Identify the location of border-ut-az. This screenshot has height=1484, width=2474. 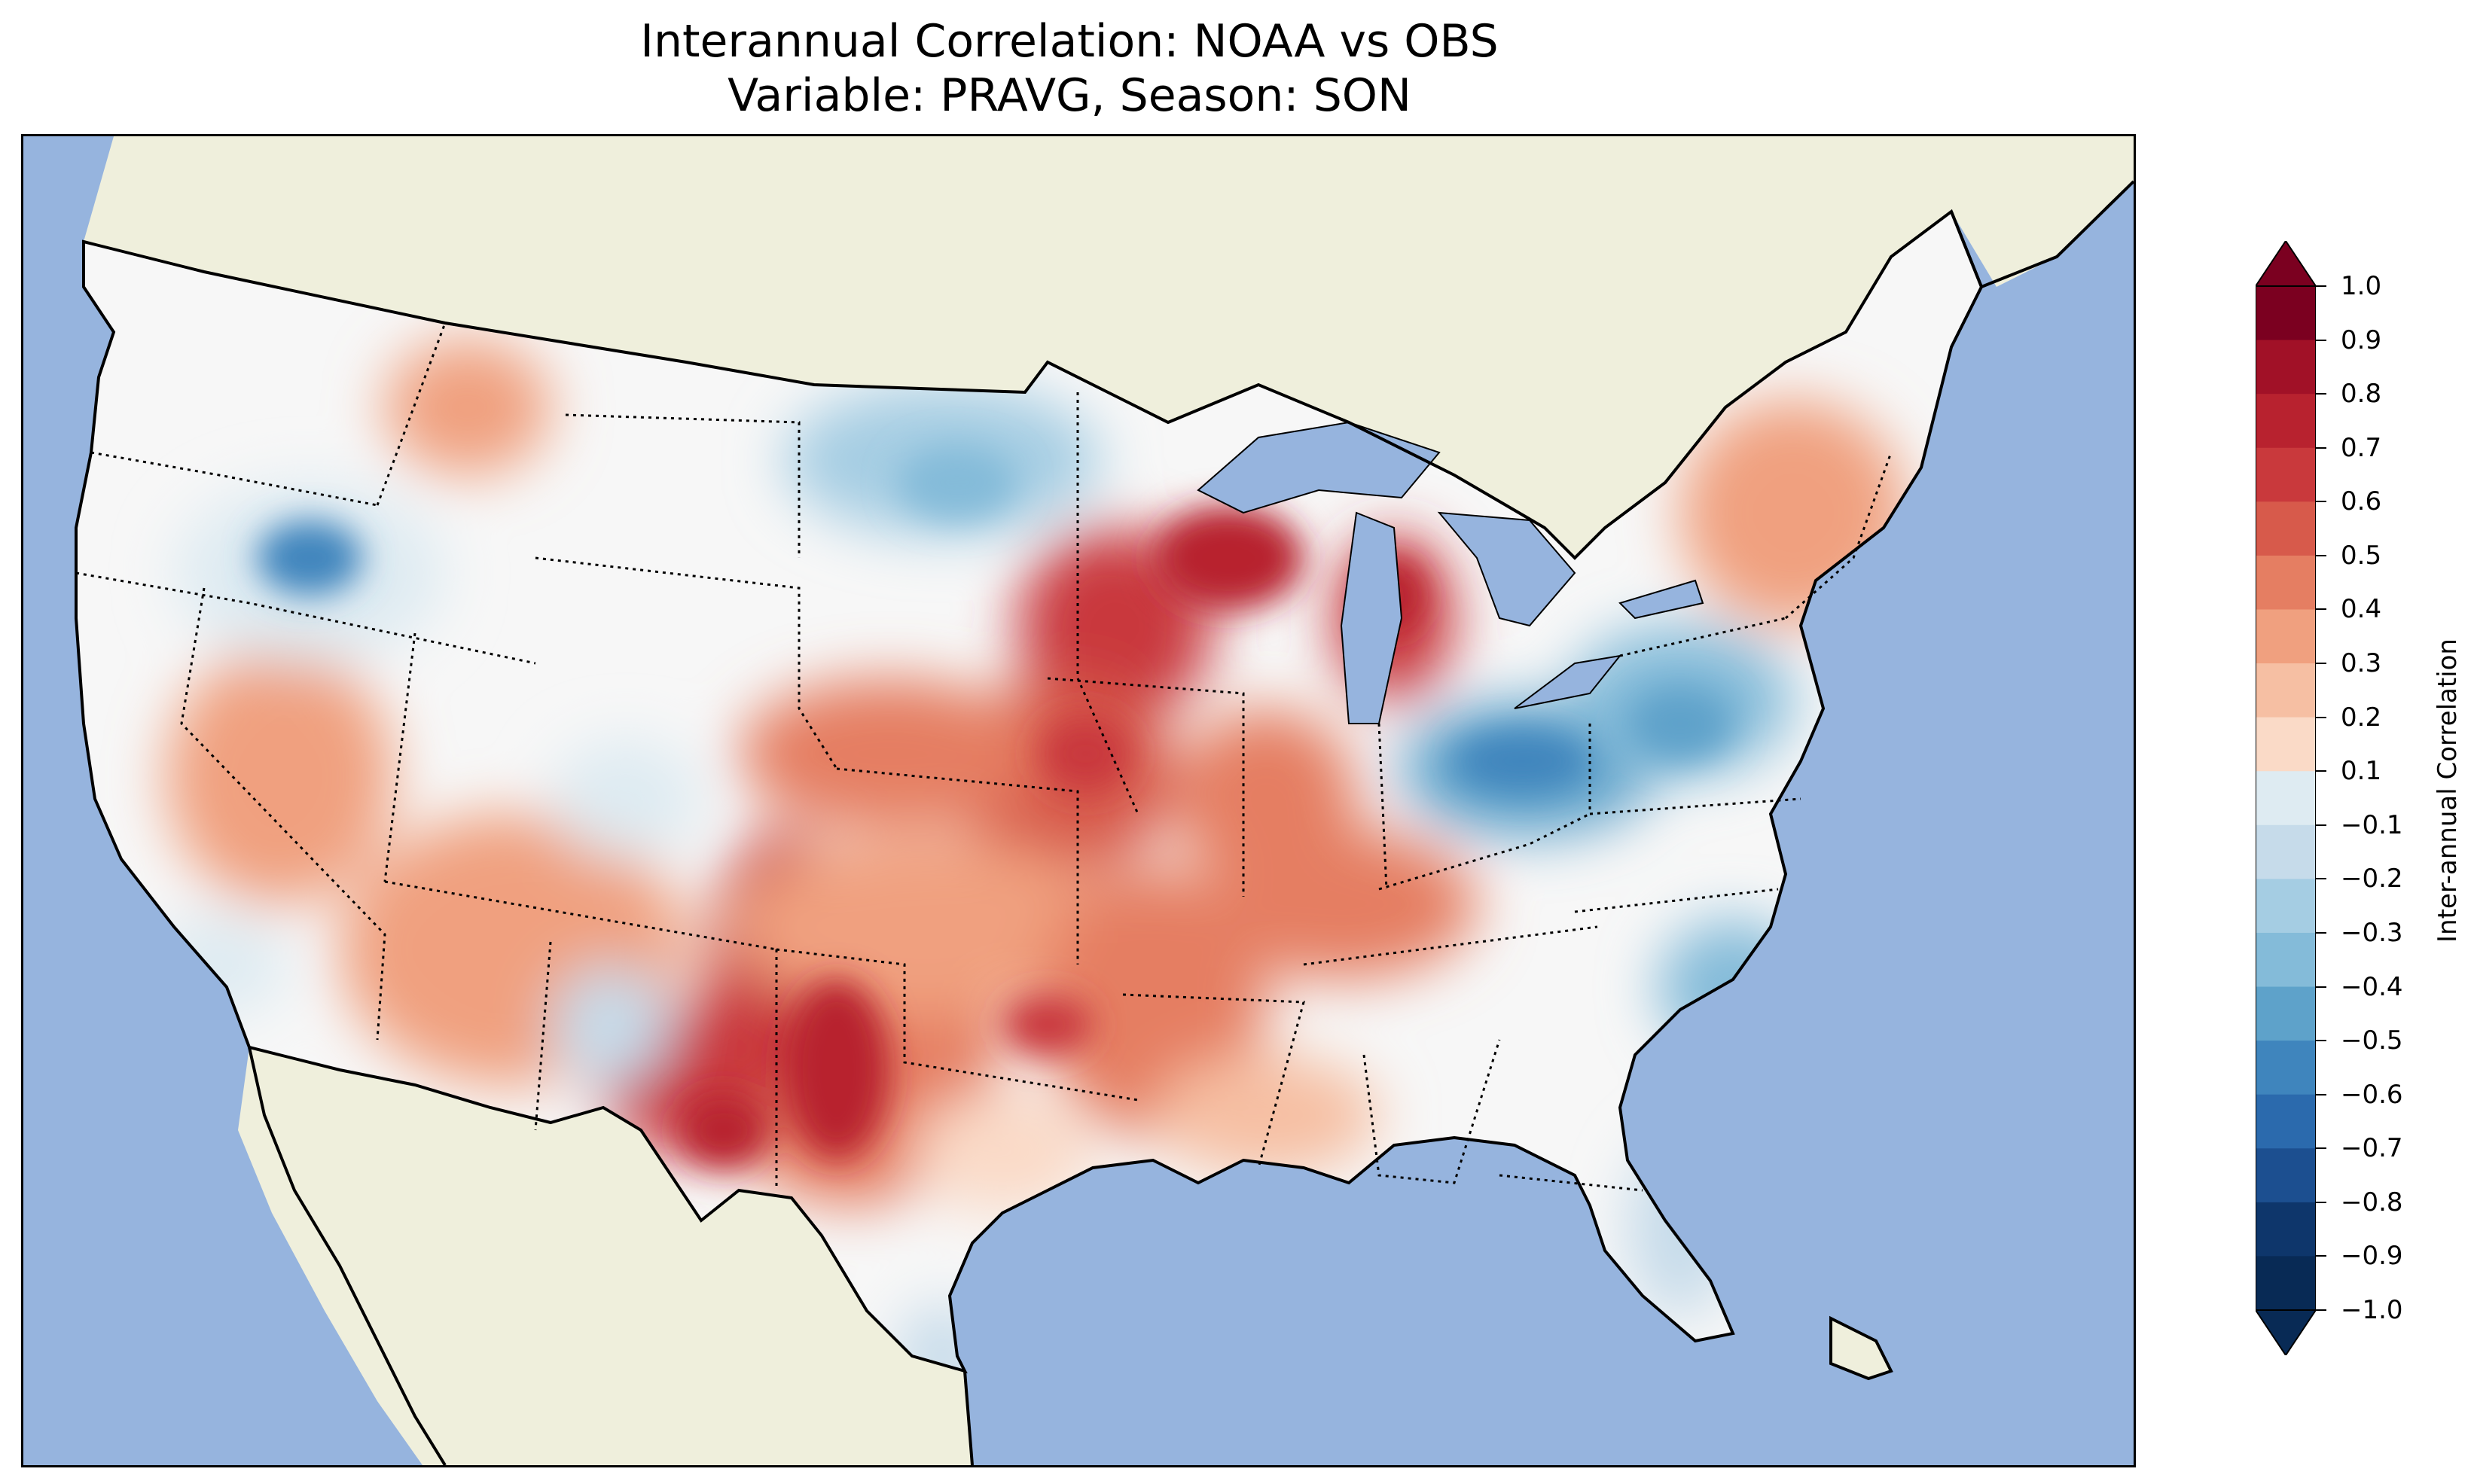
(580, 915).